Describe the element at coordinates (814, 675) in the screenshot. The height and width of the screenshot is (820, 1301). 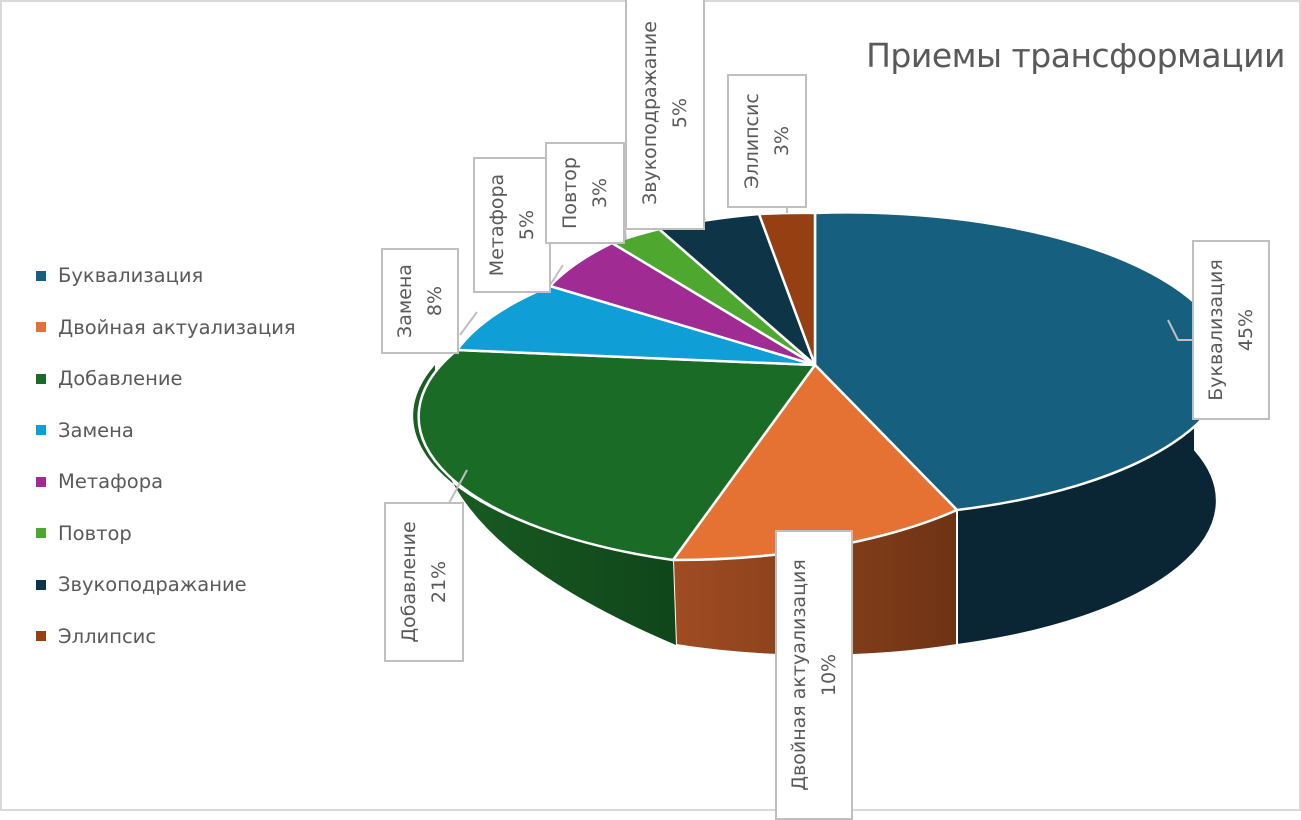
I see `data-label-dvoynaya: Двойная актуализация 10%` at that location.